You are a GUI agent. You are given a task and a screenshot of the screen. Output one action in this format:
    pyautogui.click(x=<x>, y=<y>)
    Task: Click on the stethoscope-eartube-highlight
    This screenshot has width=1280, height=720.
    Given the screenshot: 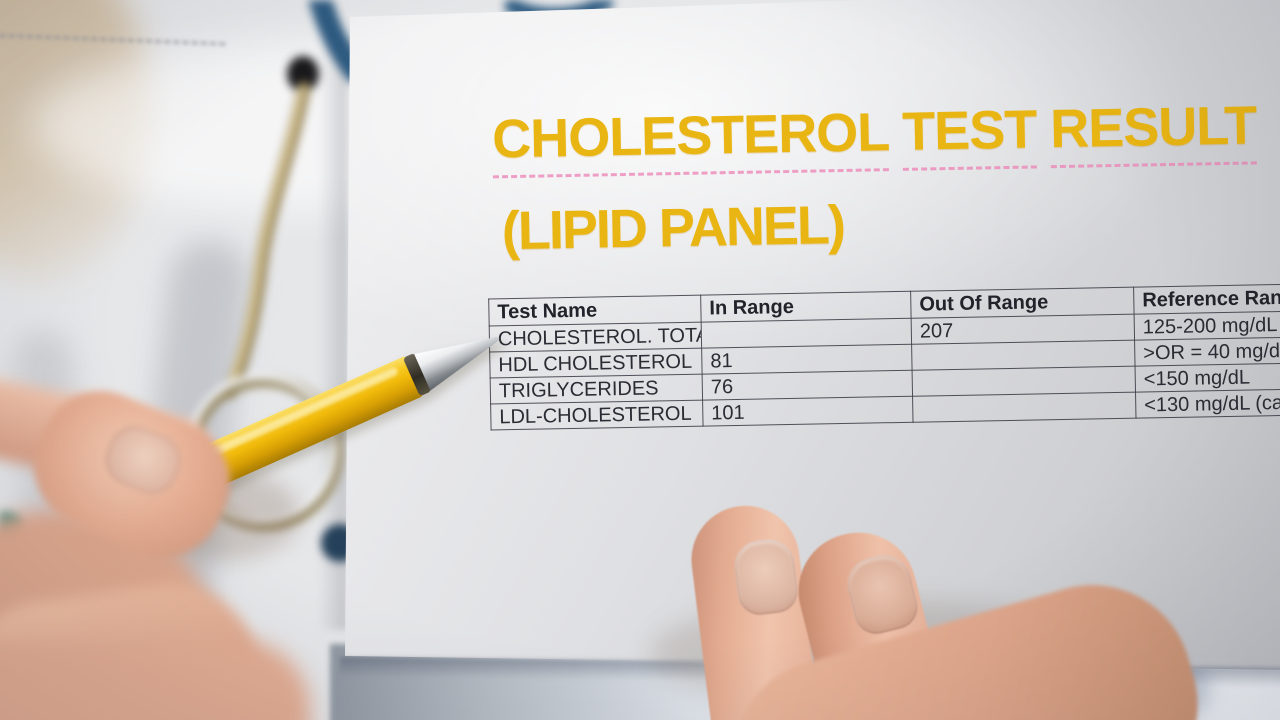 What is the action you would take?
    pyautogui.click(x=265, y=239)
    